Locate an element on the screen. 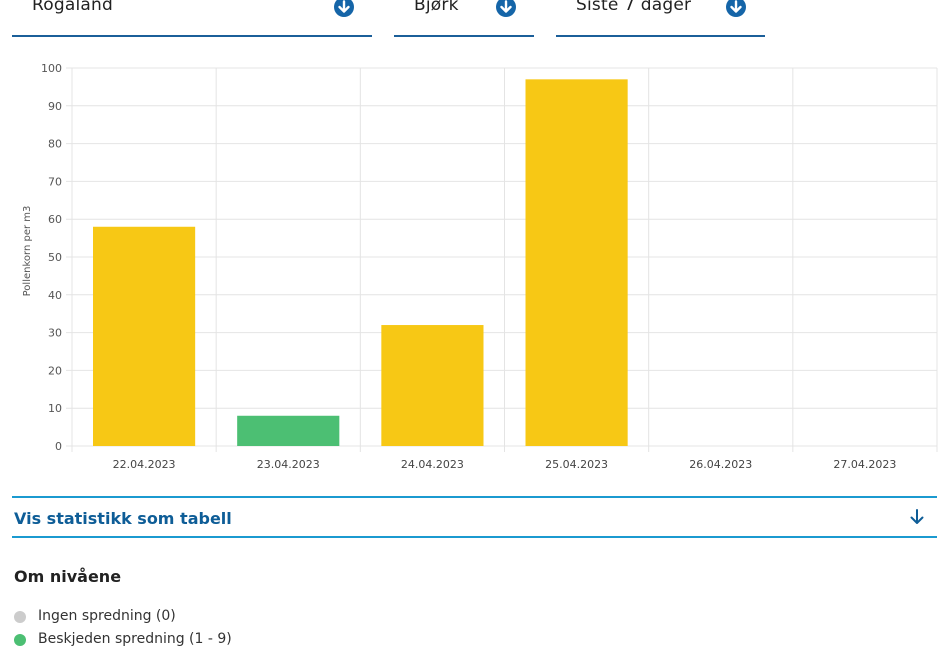  y-tick-label: 100 is located at coordinates (51, 68).